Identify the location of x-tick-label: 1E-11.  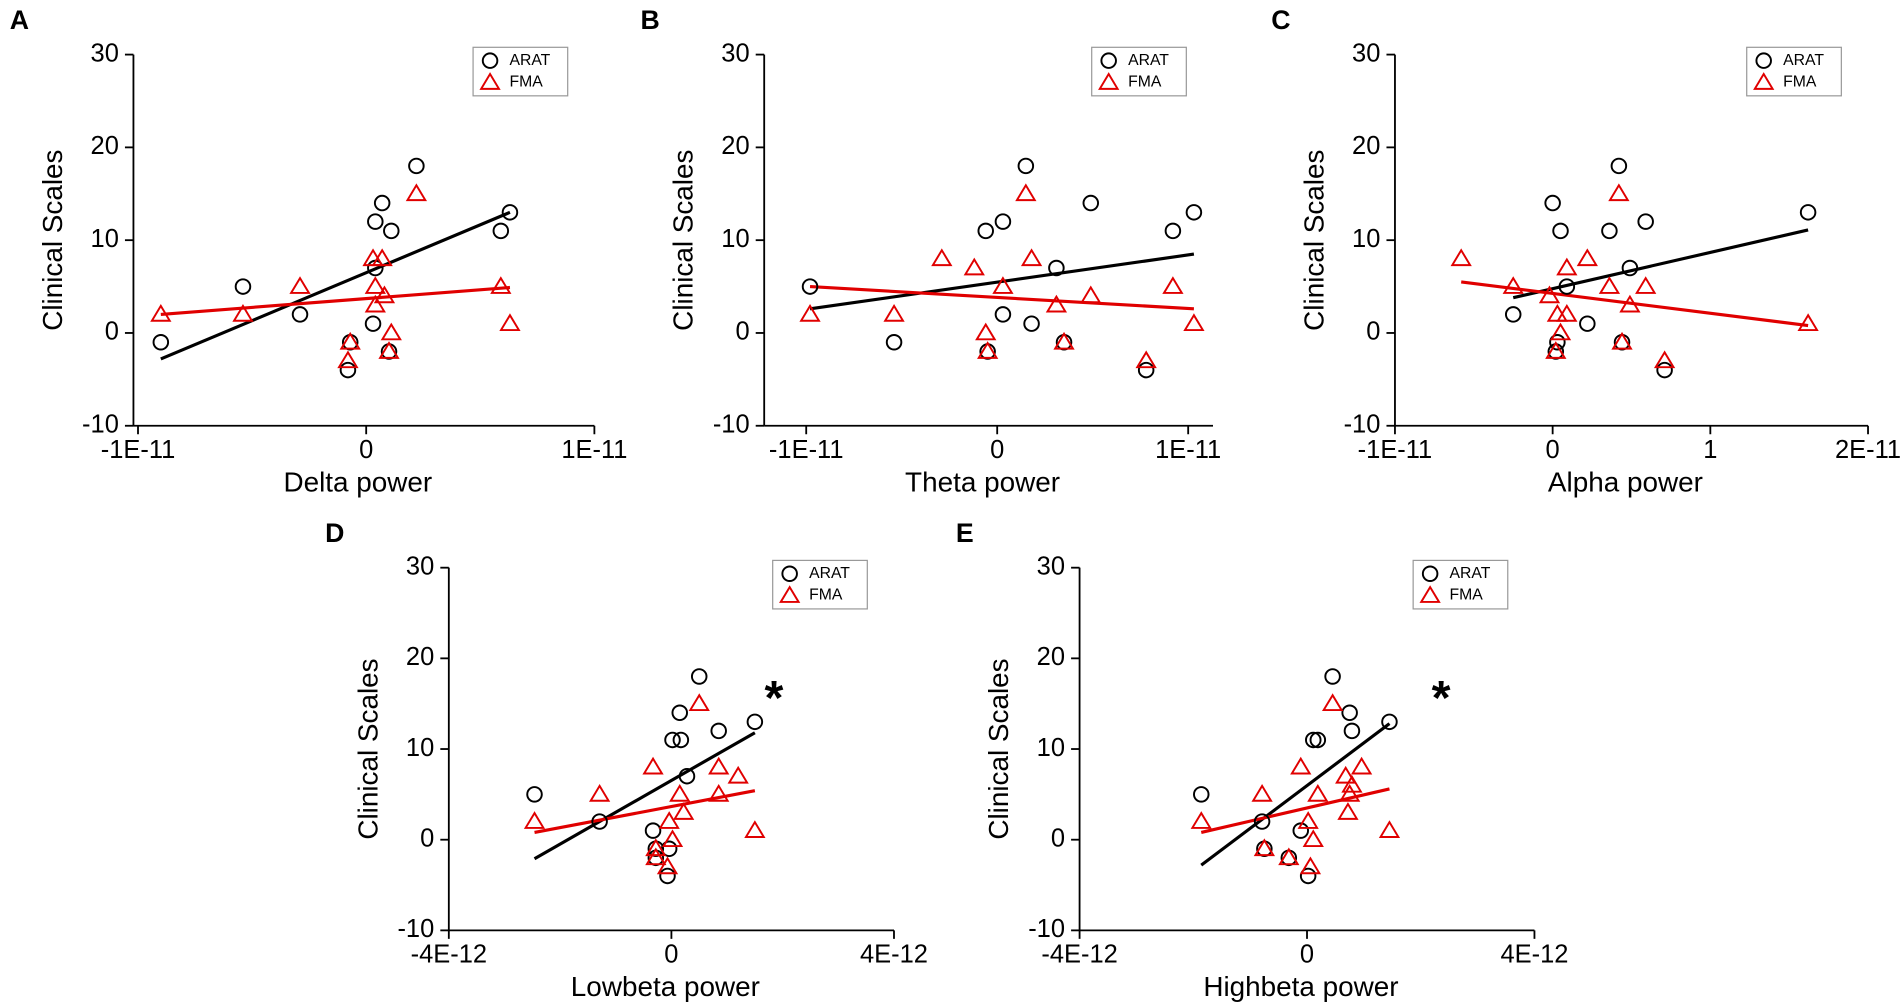
(1188, 450).